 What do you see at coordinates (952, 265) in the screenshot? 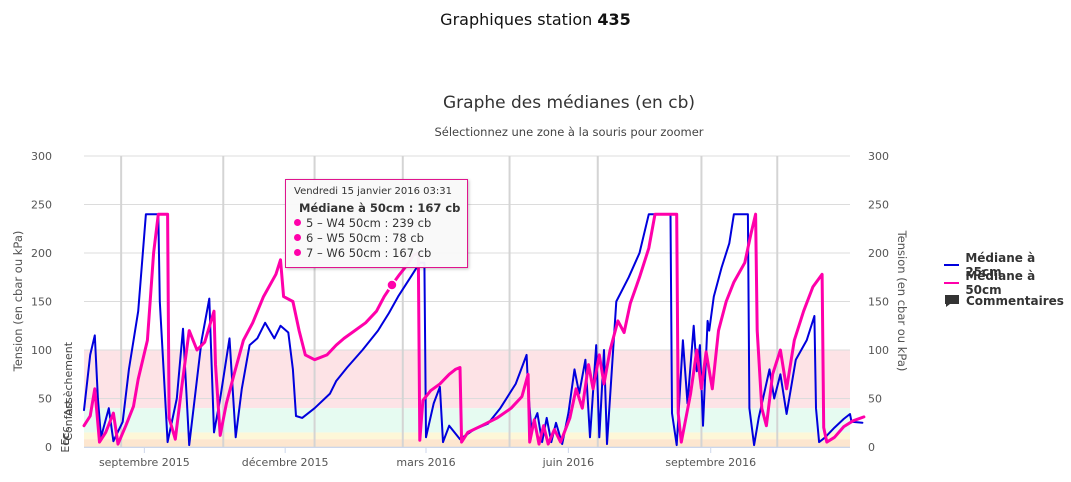
I see `legend-swatch-25cm` at bounding box center [952, 265].